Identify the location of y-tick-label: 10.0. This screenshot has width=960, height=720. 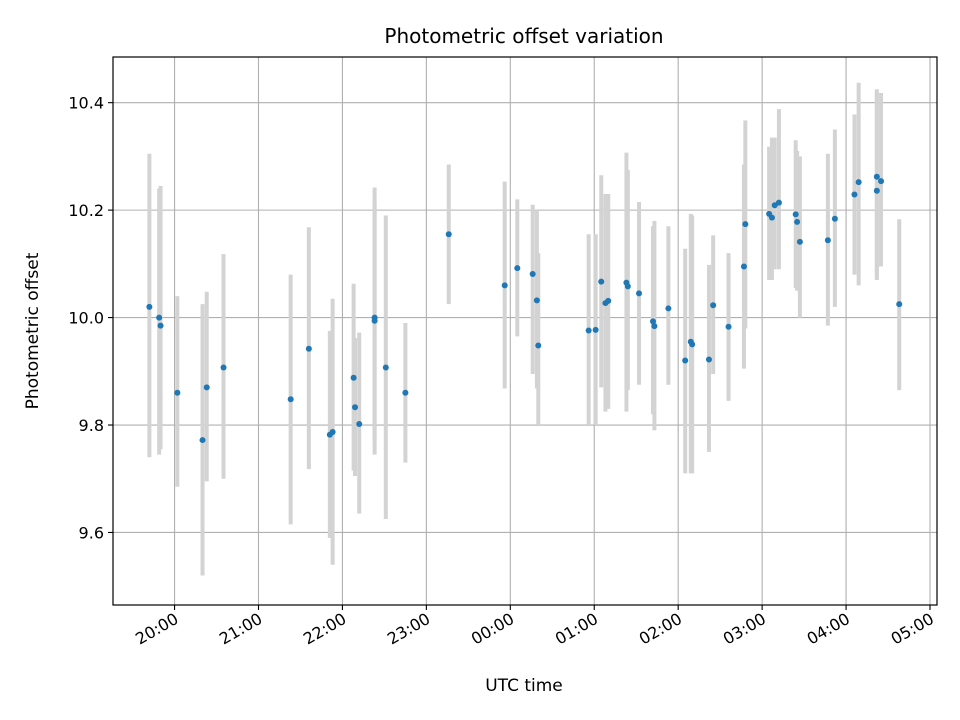
(86, 318).